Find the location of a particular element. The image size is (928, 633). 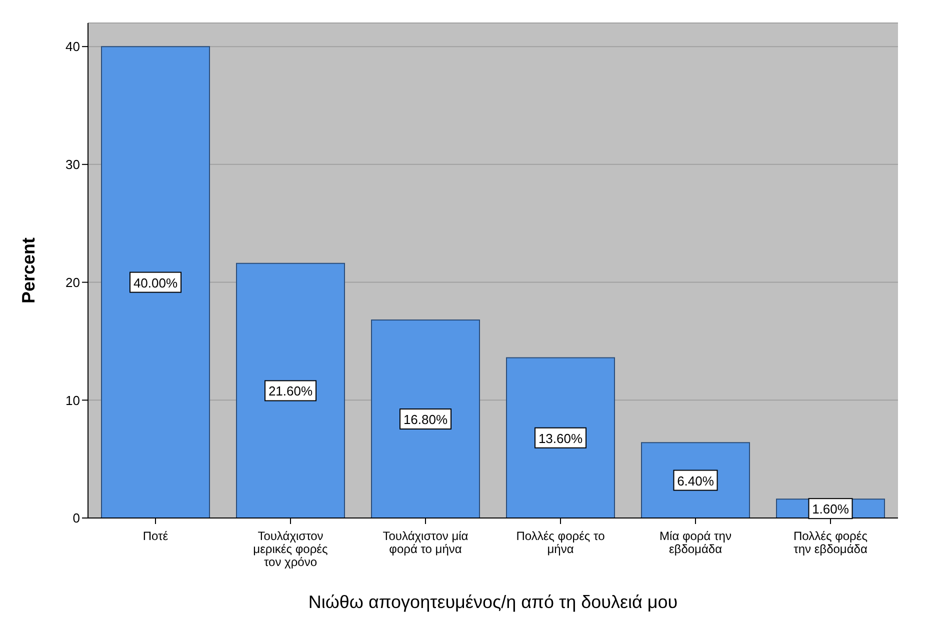

data-label: 13.60% is located at coordinates (560, 438).